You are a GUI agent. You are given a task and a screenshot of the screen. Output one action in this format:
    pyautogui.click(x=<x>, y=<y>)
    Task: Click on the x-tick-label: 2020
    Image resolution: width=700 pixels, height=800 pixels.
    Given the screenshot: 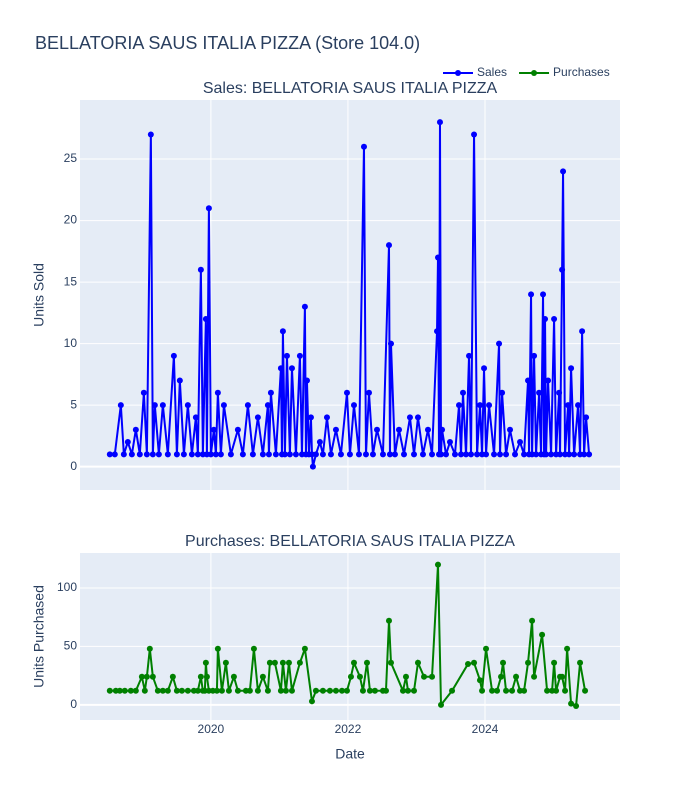 What is the action you would take?
    pyautogui.click(x=211, y=729)
    